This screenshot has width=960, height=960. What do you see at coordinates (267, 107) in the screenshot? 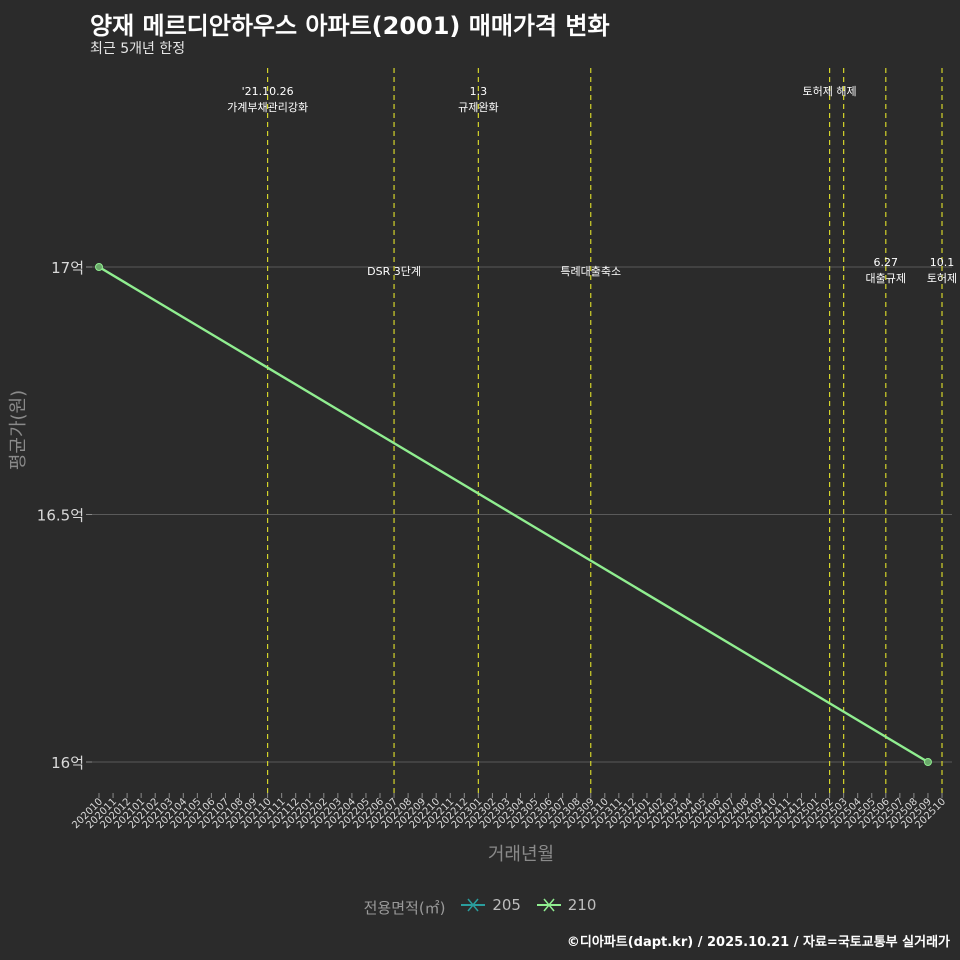
I see `event-label-202110-1: 가계부채관리강화` at bounding box center [267, 107].